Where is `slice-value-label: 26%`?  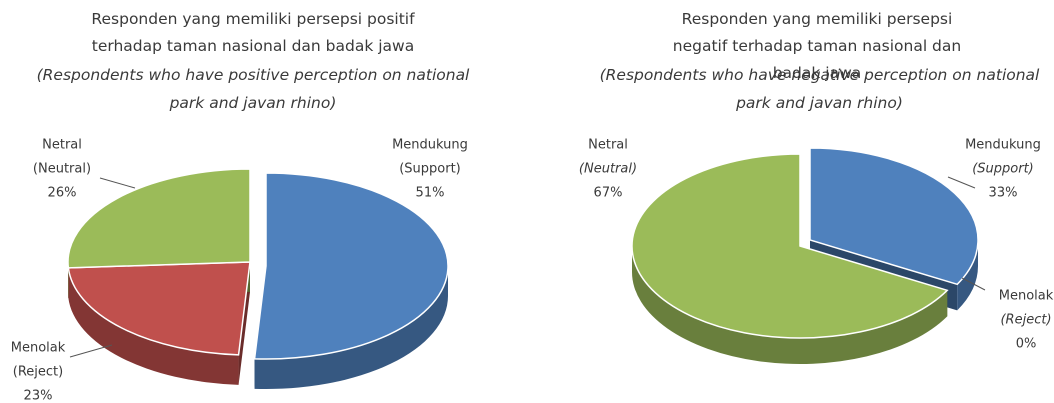
slice-value-label: 26% is located at coordinates (62, 193).